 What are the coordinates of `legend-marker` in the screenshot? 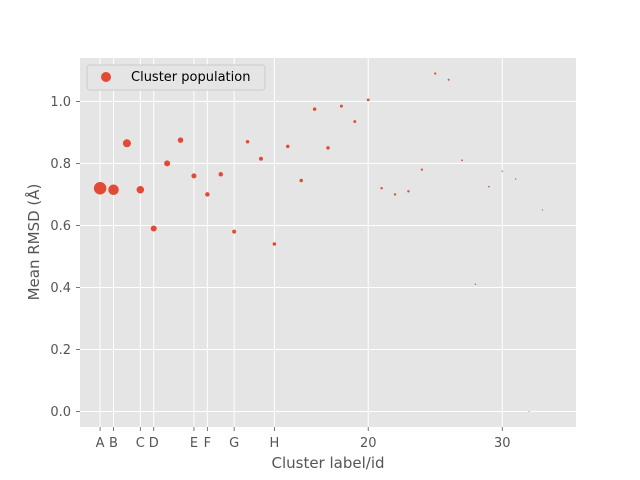 It's located at (106, 77).